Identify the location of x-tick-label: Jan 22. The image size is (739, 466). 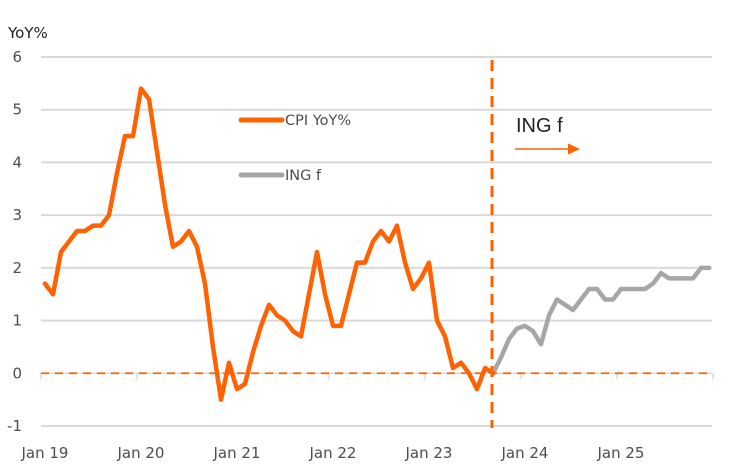
(333, 453).